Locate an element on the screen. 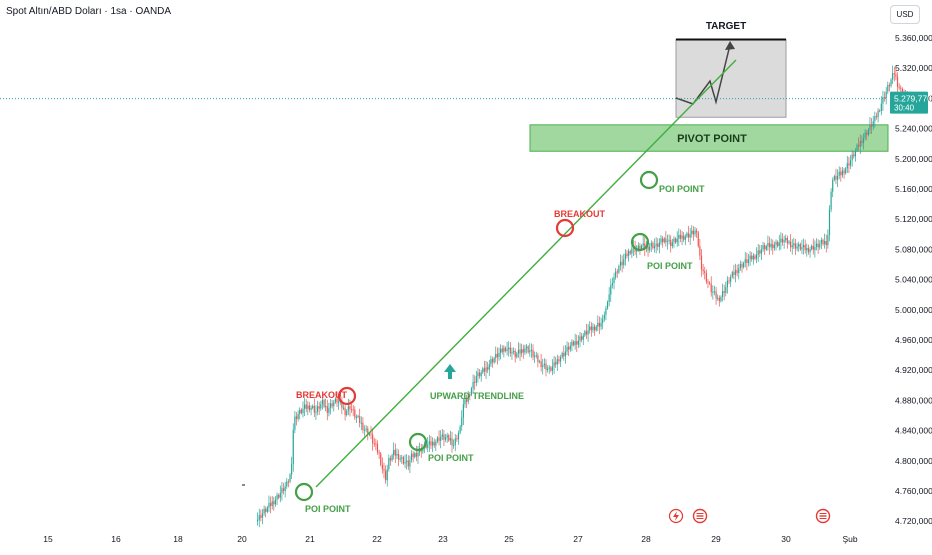 The height and width of the screenshot is (555, 932). price-tick-label: 4.880,000 is located at coordinates (913, 400).